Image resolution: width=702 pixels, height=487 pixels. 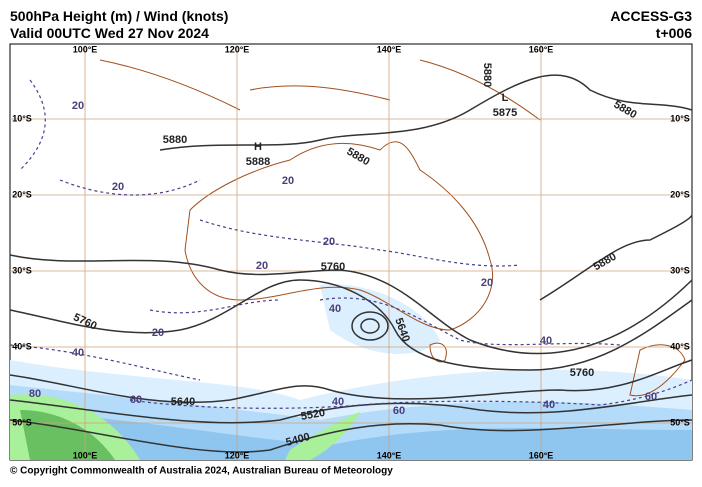 I want to click on pressure-centre: H, so click(x=258, y=147).